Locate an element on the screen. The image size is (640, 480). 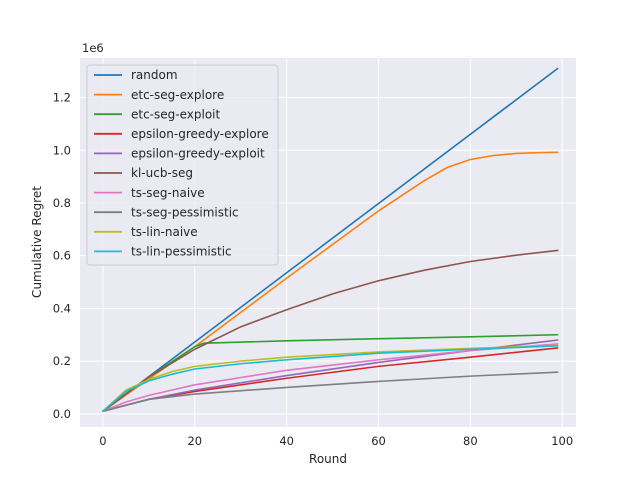
x-tick-label: 100 is located at coordinates (562, 441).